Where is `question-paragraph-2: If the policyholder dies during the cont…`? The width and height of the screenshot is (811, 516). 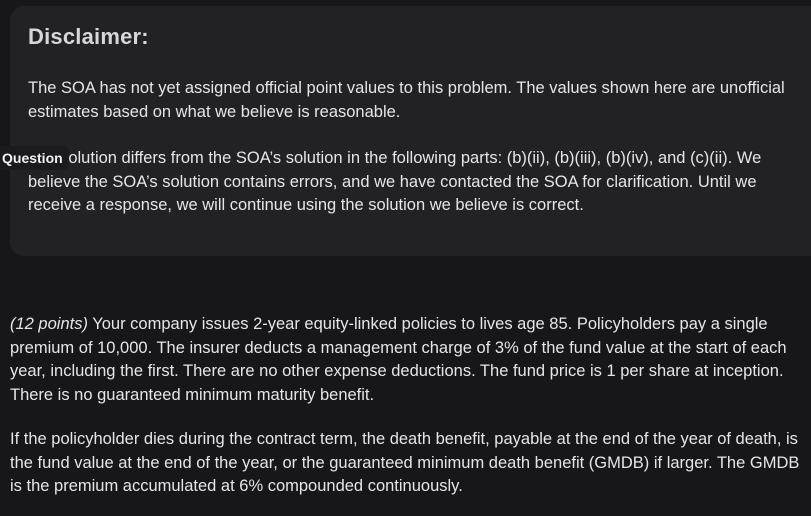
question-paragraph-2: If the policyholder dies during the cont… is located at coordinates (405, 462).